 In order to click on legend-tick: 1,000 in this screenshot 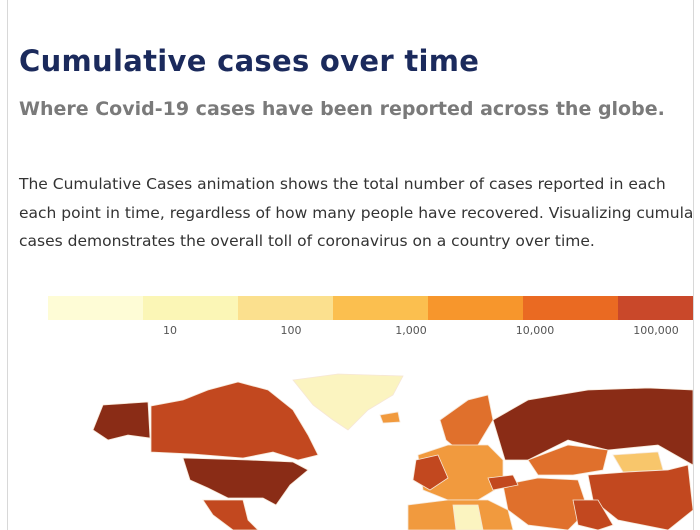, I will do `click(411, 330)`.